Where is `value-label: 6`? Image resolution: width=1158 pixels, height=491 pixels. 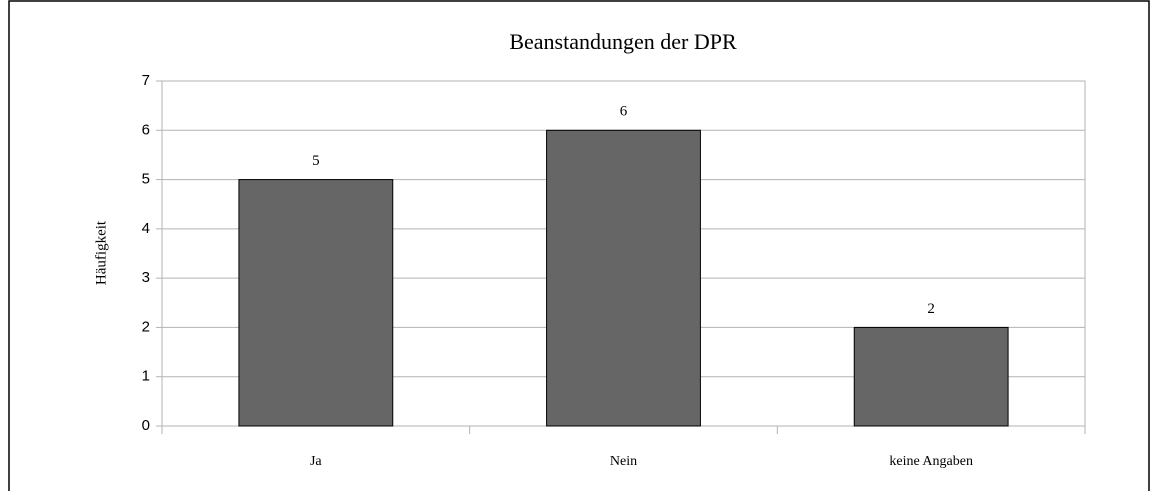
value-label: 6 is located at coordinates (624, 112).